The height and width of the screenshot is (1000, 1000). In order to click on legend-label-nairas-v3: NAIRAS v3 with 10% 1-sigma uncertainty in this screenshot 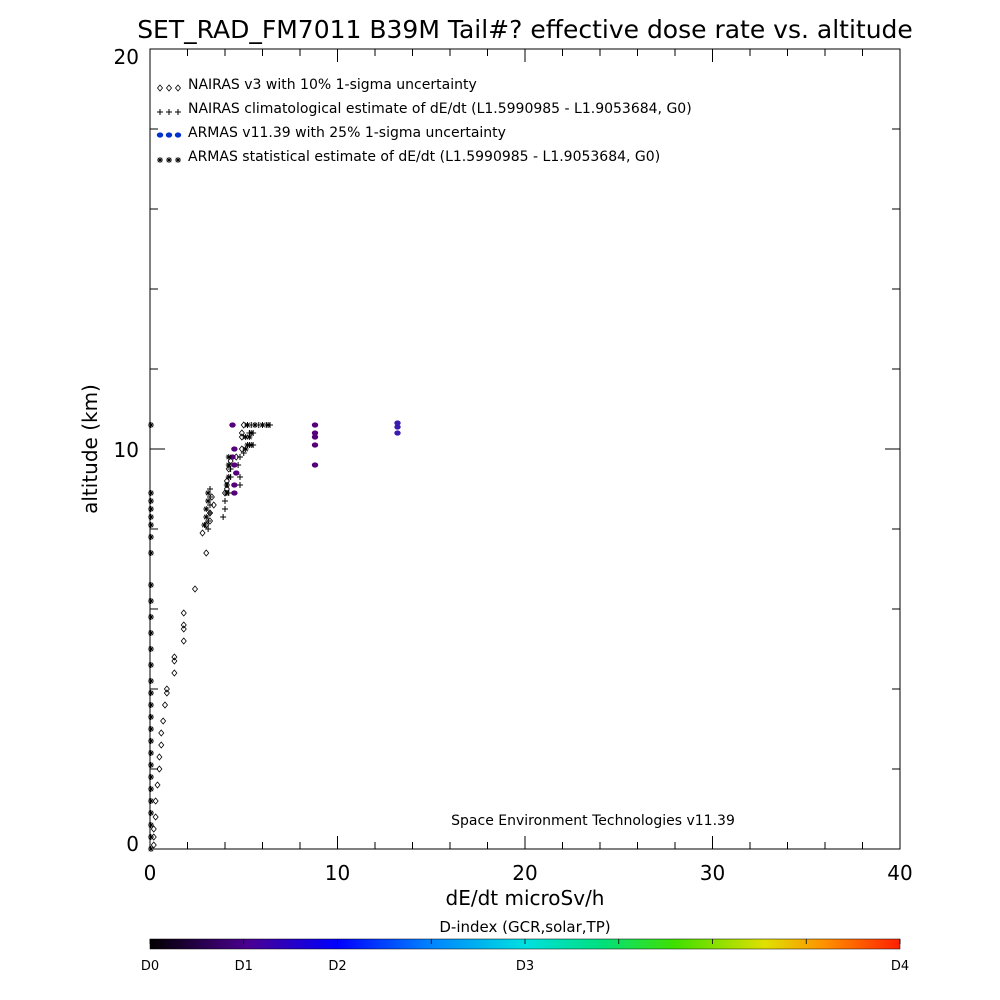, I will do `click(332, 85)`.